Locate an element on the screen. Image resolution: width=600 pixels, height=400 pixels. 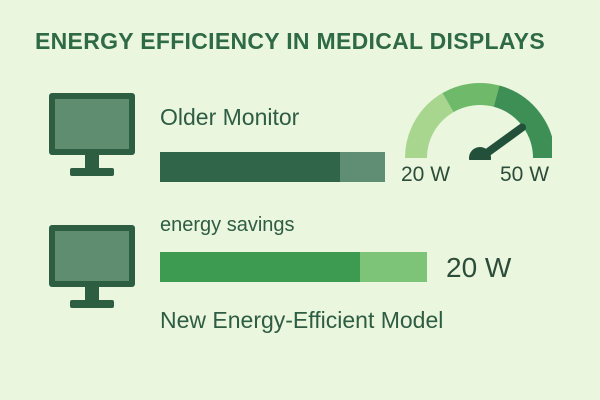
energy-savings-label: energy savings is located at coordinates (227, 225).